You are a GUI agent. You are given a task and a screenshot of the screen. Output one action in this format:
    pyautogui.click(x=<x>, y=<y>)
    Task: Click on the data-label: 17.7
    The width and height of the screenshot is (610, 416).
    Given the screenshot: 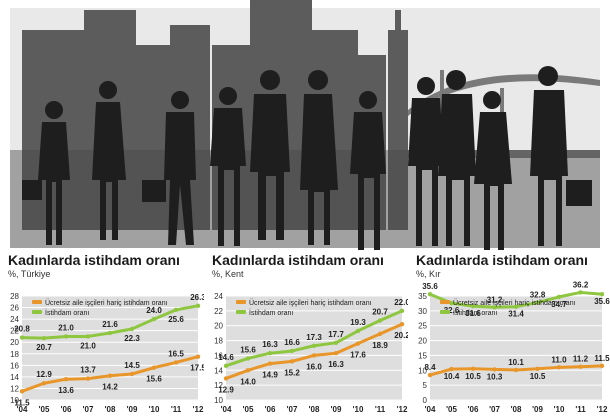 What is the action you would take?
    pyautogui.click(x=336, y=334)
    